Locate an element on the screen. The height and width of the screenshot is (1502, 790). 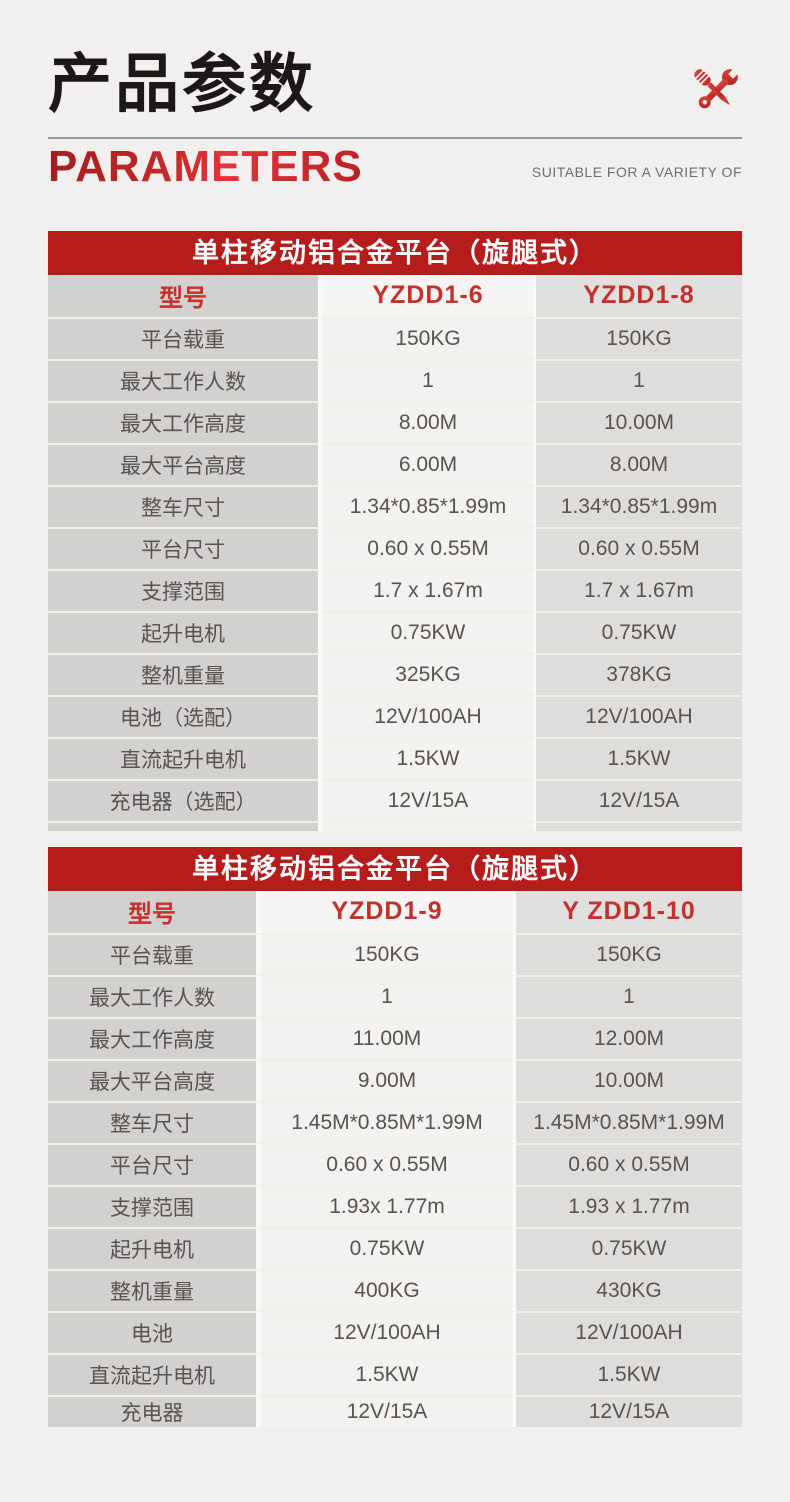
table-row: 充电器 12V/15A 12V/15A is located at coordinates (395, 1410).